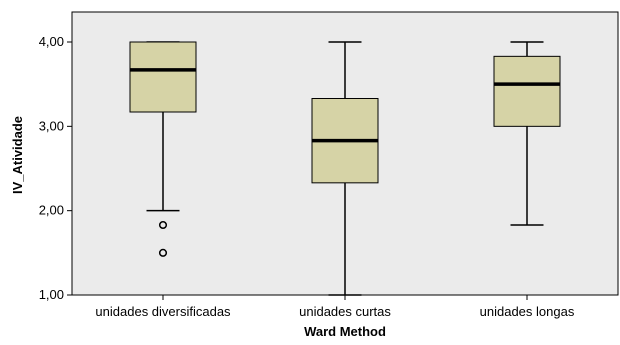 This screenshot has width=620, height=345. Describe the element at coordinates (345, 311) in the screenshot. I see `x-tick-label: unidades curtas` at that location.